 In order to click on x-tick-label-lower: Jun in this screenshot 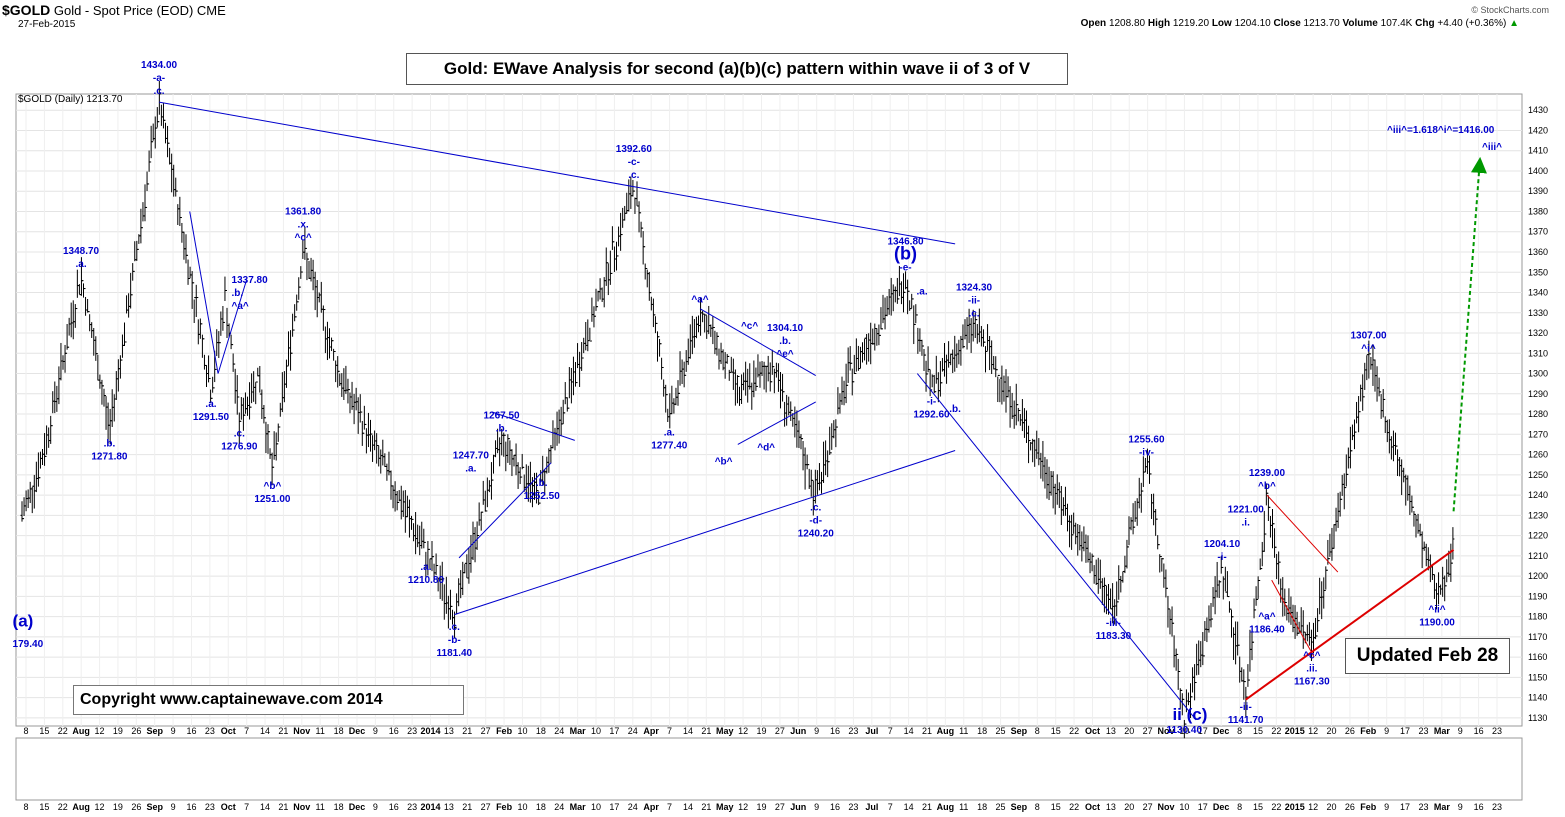, I will do `click(798, 807)`.